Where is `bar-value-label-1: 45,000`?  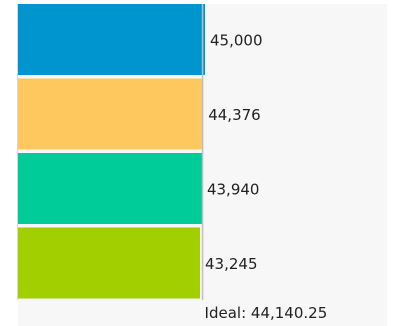 bar-value-label-1: 45,000 is located at coordinates (236, 41).